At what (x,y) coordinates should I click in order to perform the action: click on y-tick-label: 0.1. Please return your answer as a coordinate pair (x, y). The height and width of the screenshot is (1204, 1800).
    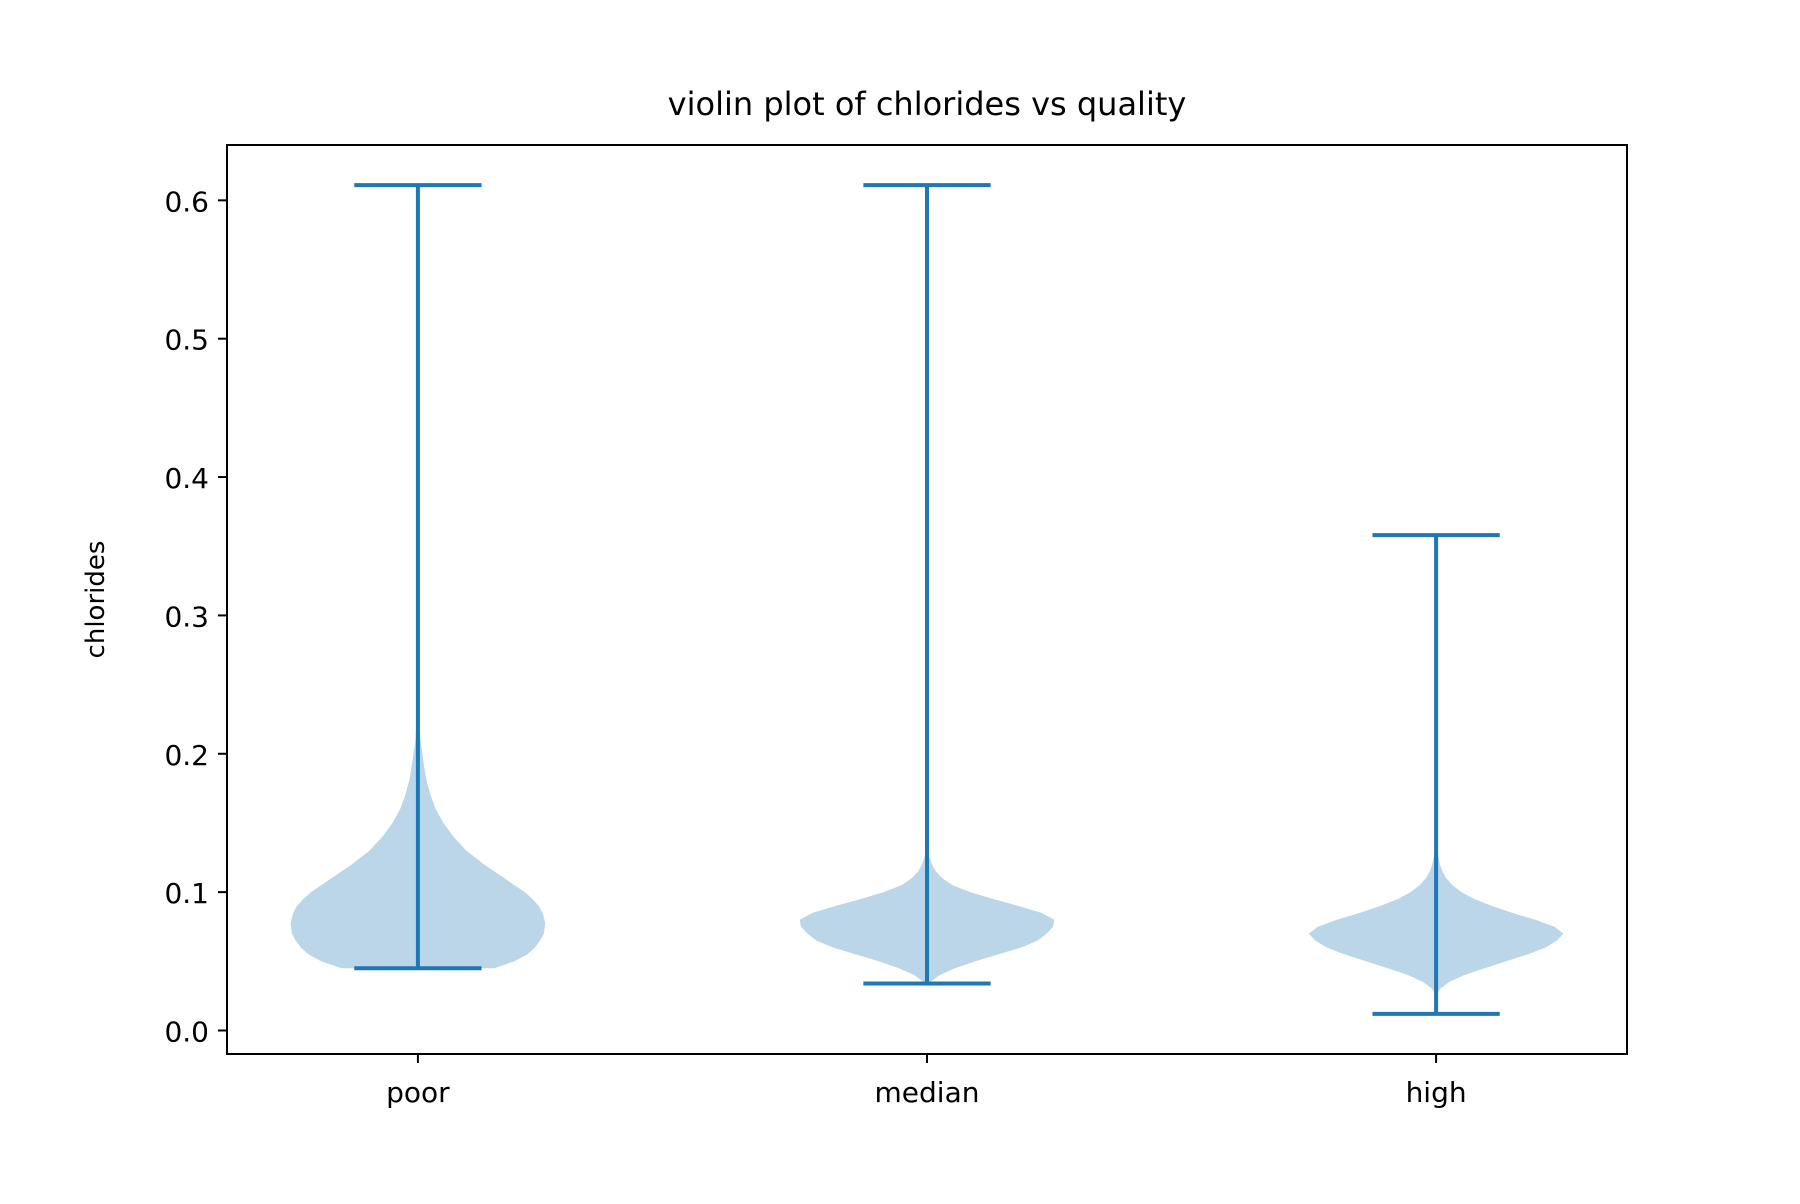
    Looking at the image, I should click on (186, 893).